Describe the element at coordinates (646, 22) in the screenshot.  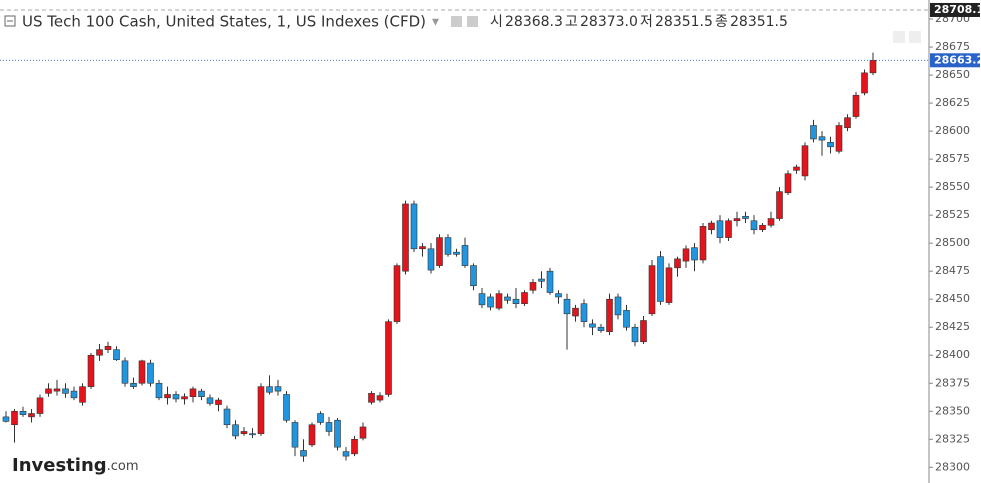
I see `info-label: 저` at that location.